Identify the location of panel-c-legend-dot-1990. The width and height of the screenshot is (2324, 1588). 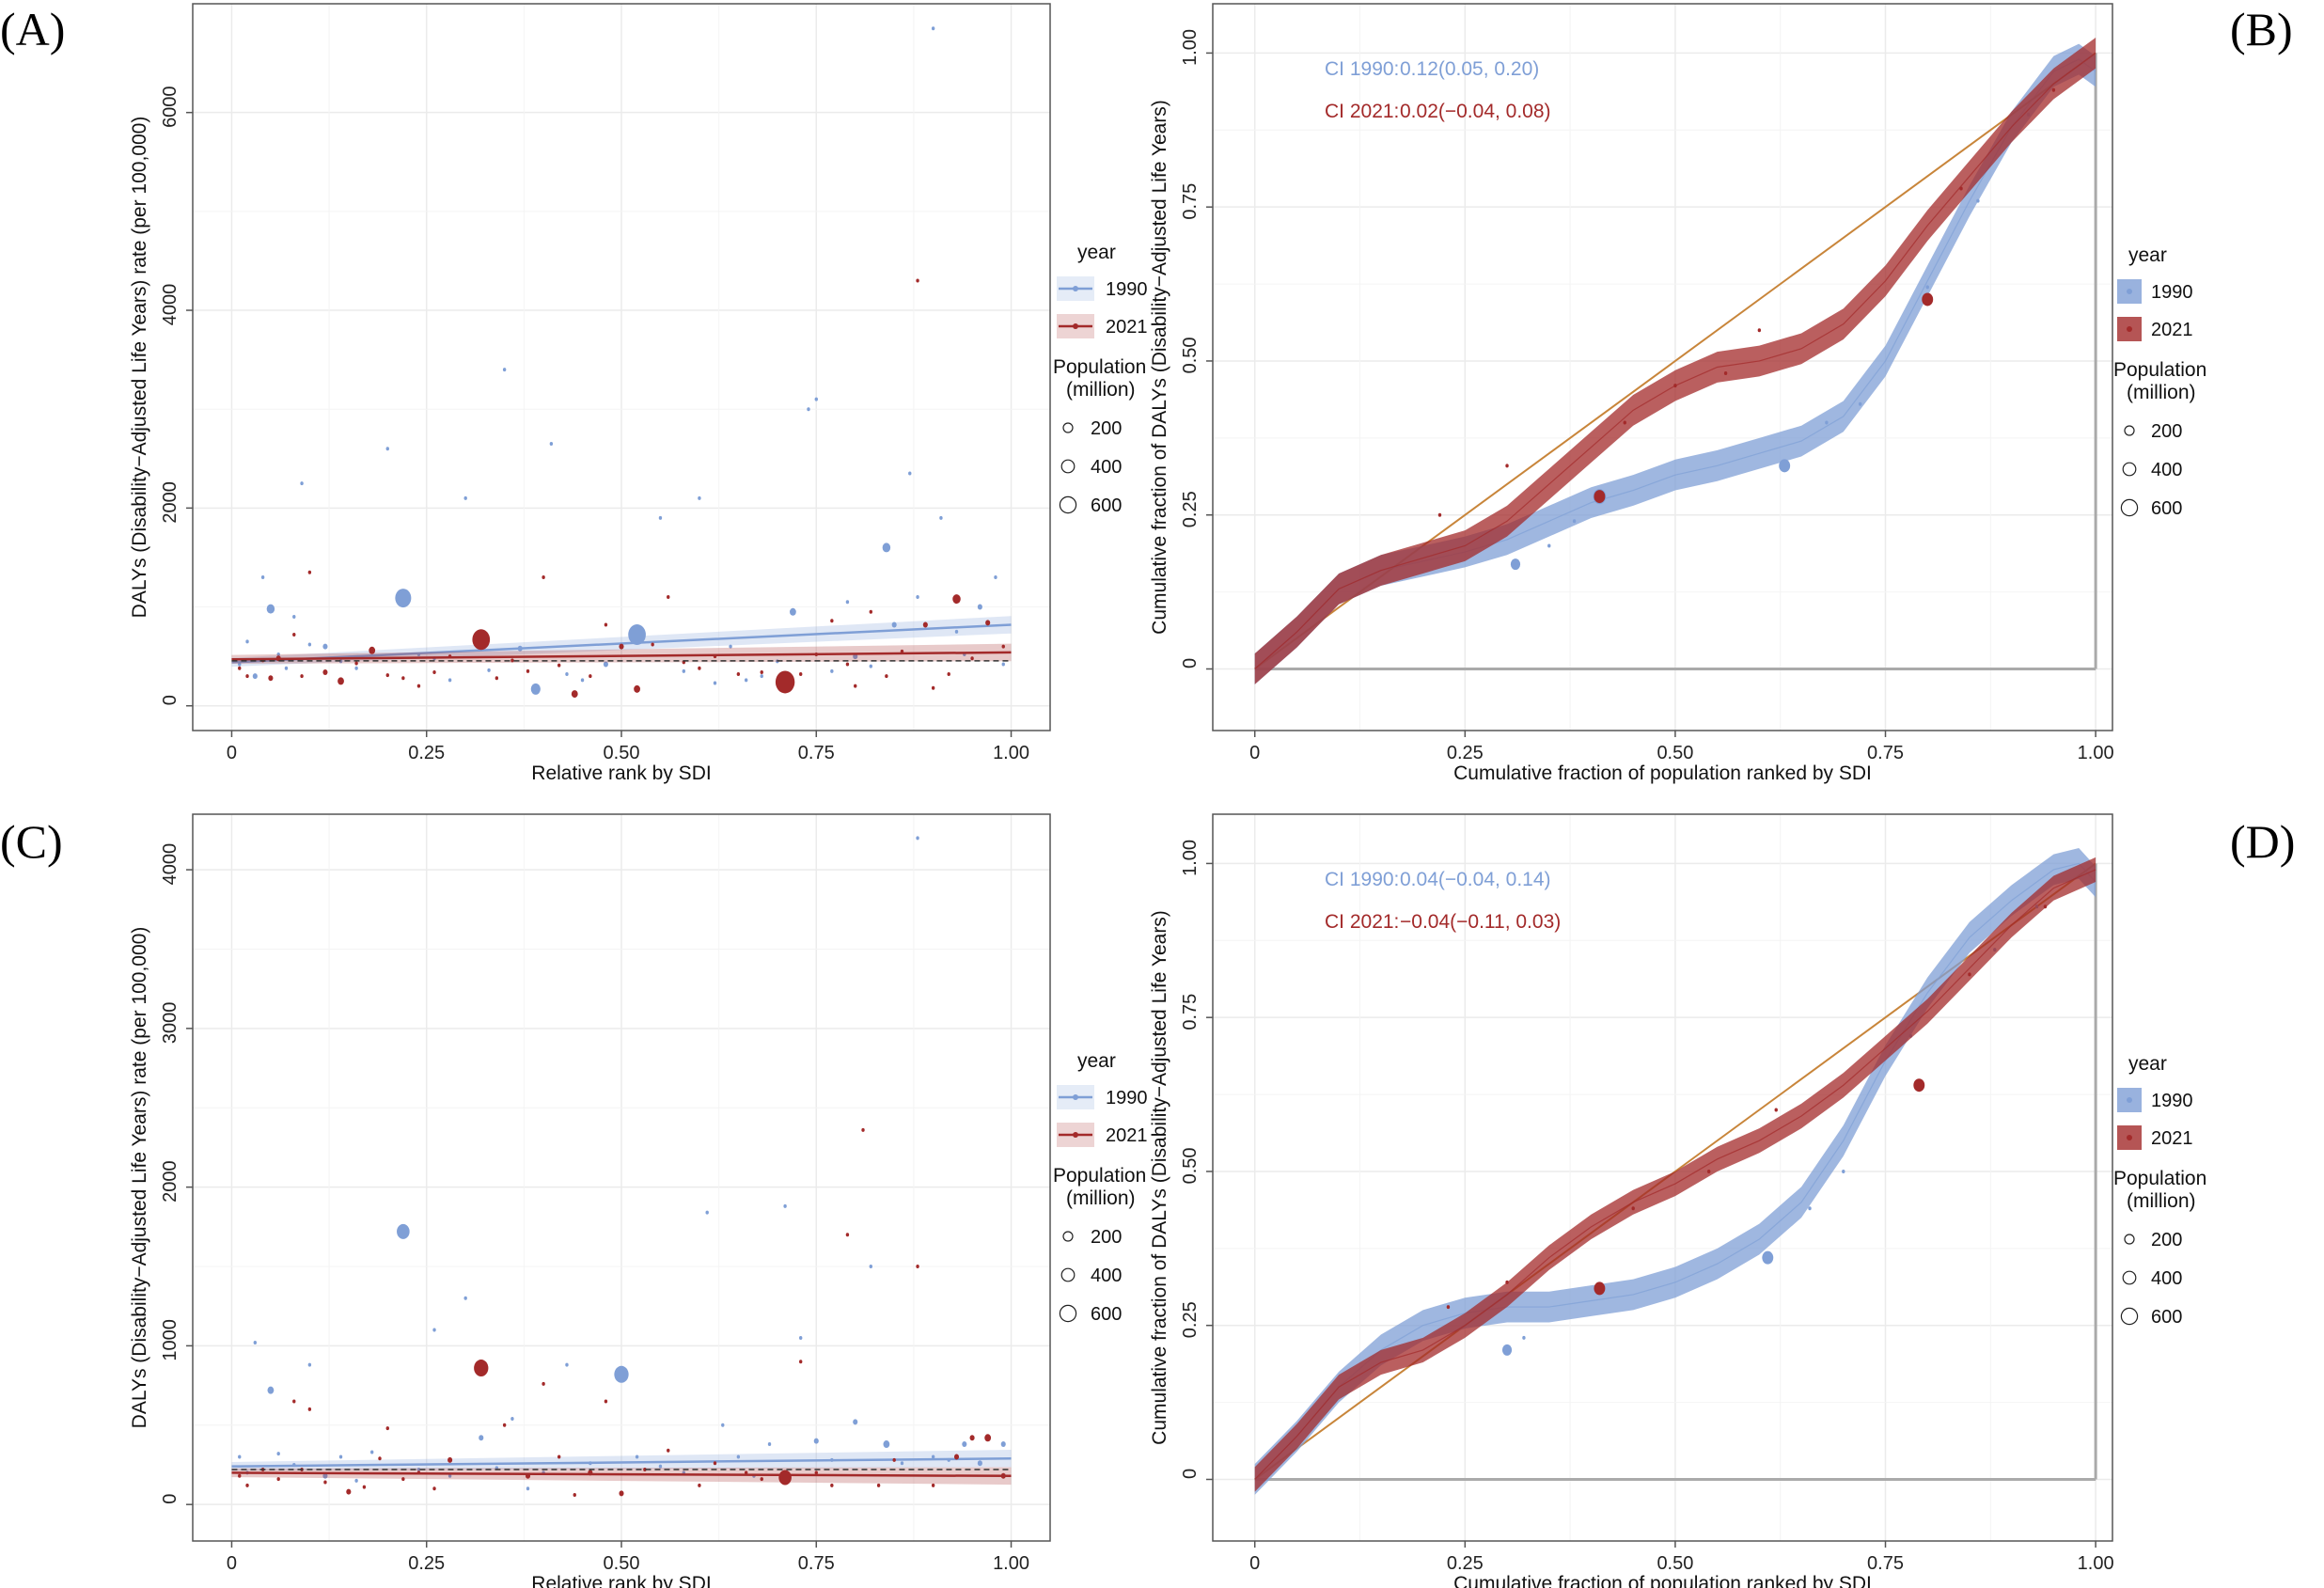
(1075, 1097).